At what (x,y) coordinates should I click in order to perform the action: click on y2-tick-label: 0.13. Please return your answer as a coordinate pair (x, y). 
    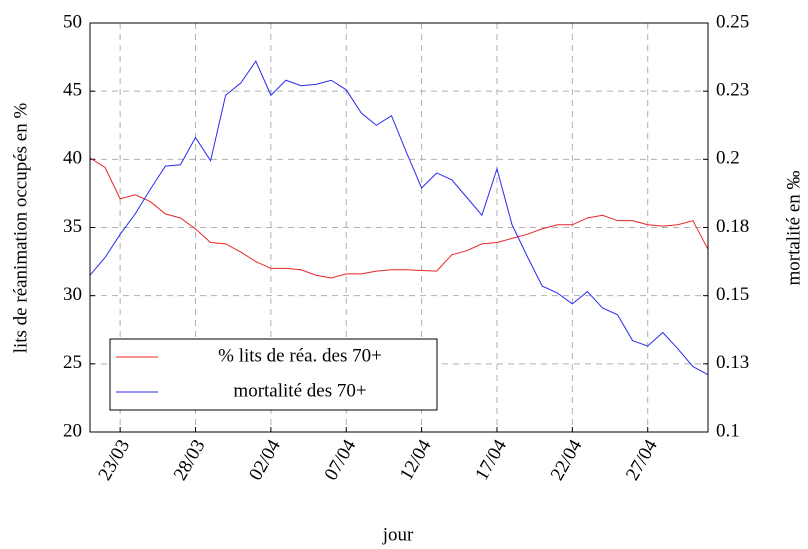
    Looking at the image, I should click on (732, 362).